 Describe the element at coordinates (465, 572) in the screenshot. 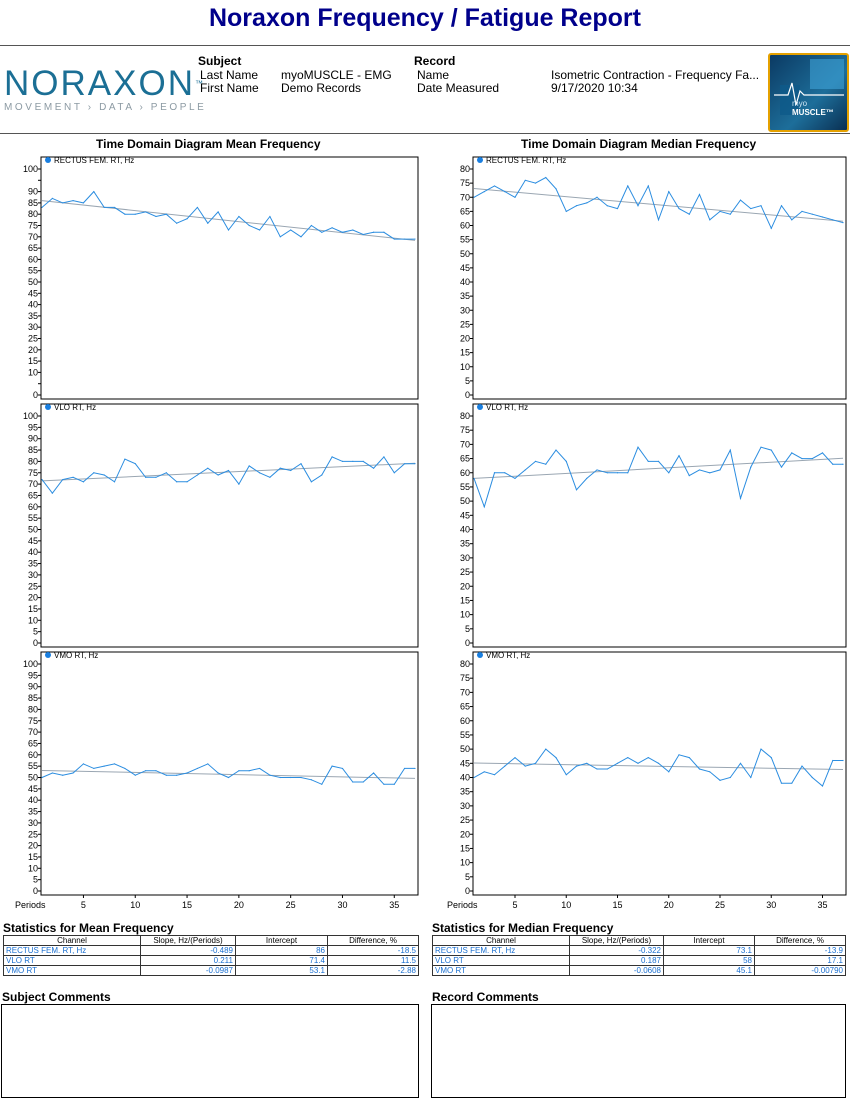

I see `chart-4-y-tick-label: 25` at that location.